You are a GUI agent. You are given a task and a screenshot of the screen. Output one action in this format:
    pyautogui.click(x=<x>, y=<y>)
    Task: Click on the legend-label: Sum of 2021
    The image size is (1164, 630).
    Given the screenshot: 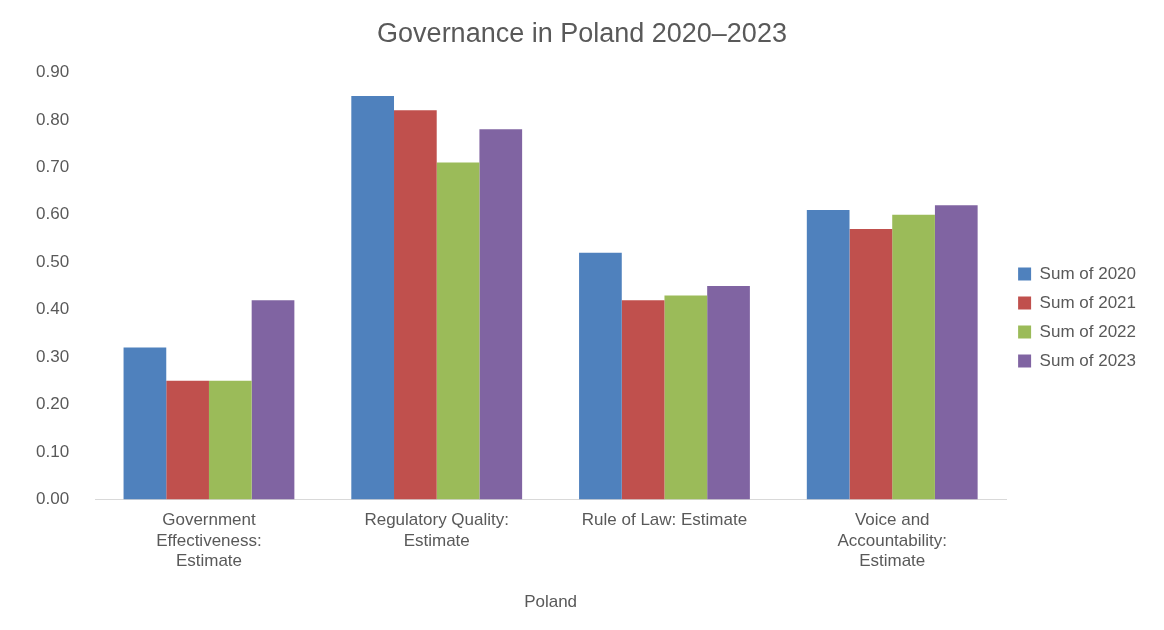 What is the action you would take?
    pyautogui.click(x=1088, y=302)
    